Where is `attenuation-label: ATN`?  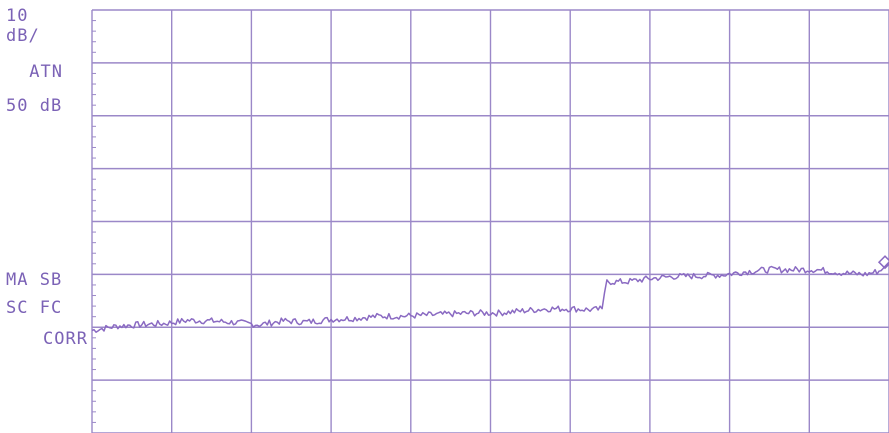 attenuation-label: ATN is located at coordinates (46, 72).